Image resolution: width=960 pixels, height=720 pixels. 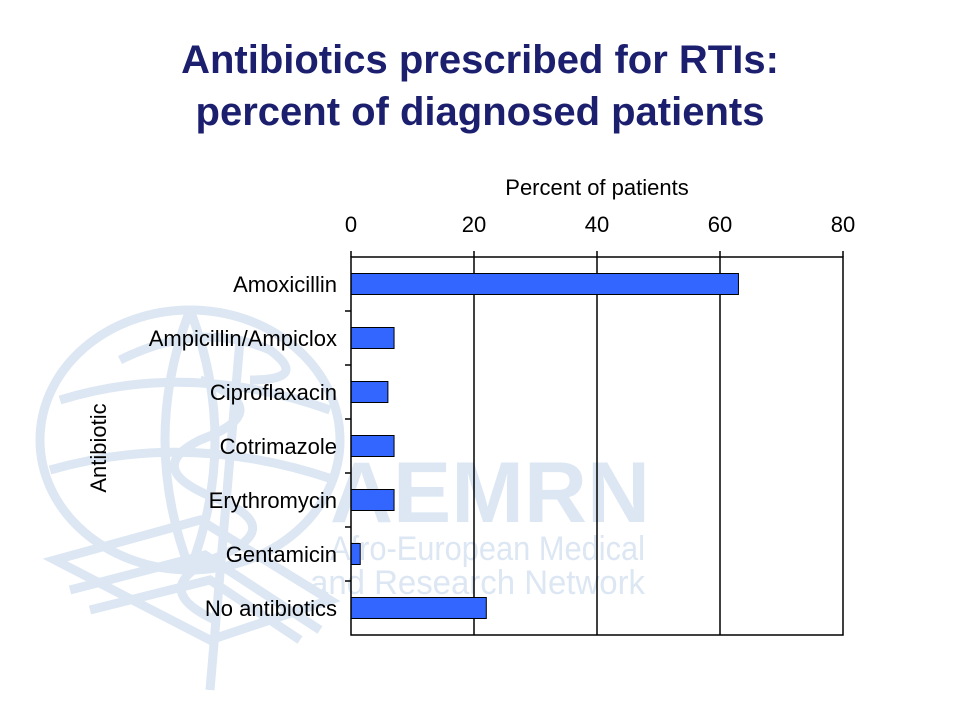 I want to click on bar-erythromycin, so click(x=372, y=500).